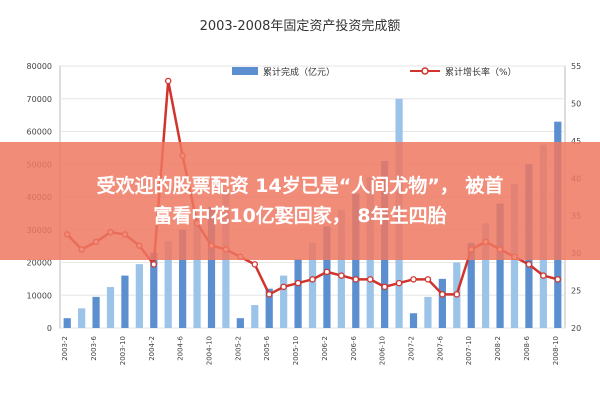 Image resolution: width=600 pixels, height=400 pixels. I want to click on left-tick-label: 80000, so click(39, 66).